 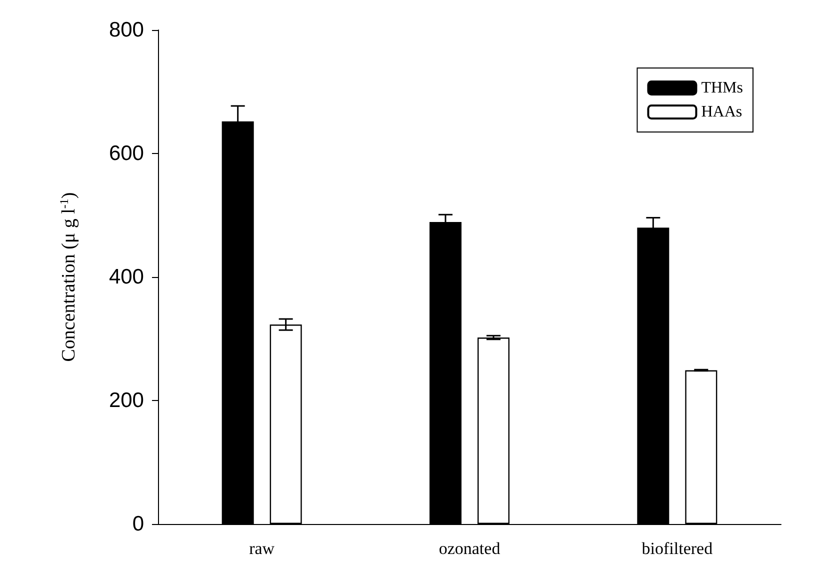 I want to click on y-tick-label: 200, so click(x=126, y=400).